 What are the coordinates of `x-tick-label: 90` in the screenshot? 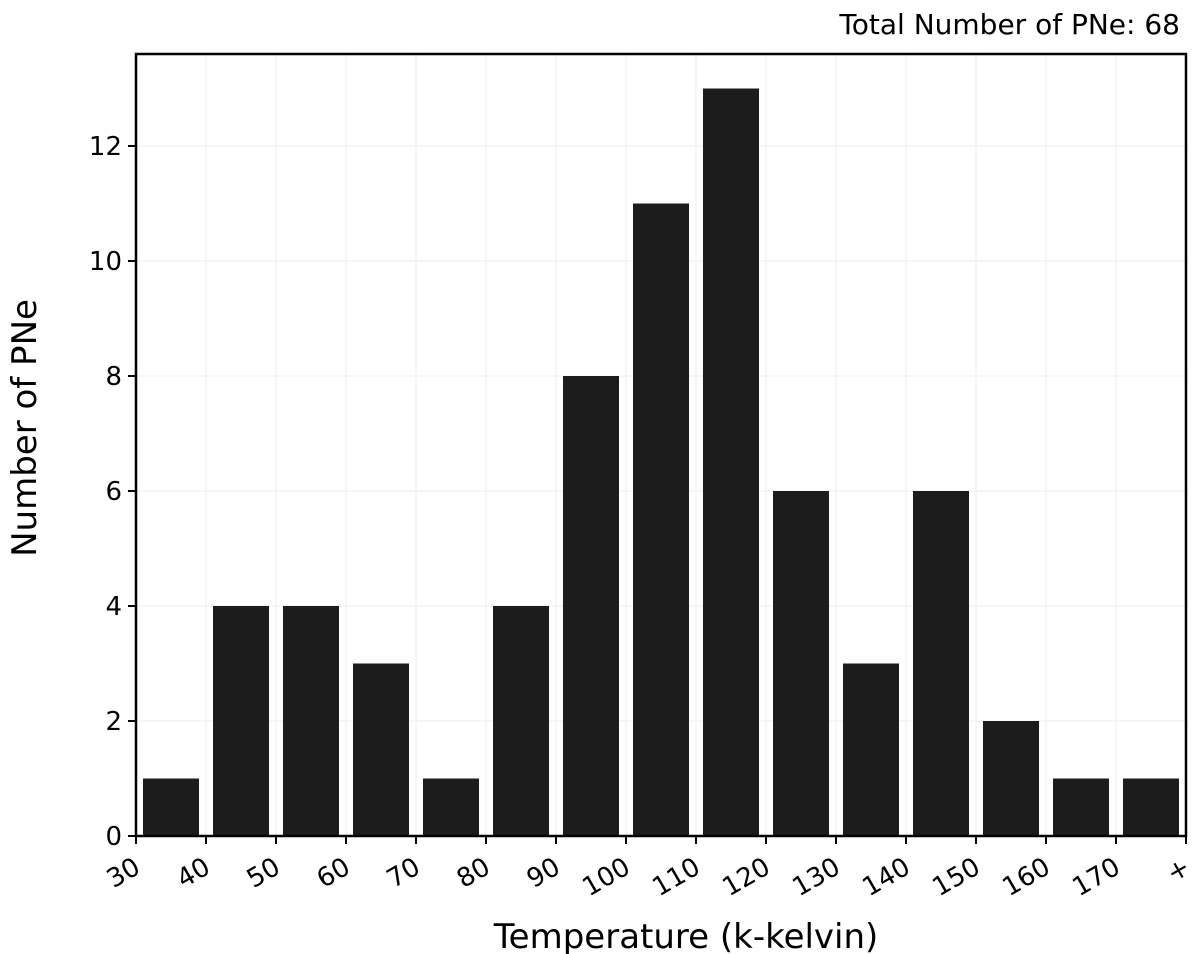 It's located at (544, 873).